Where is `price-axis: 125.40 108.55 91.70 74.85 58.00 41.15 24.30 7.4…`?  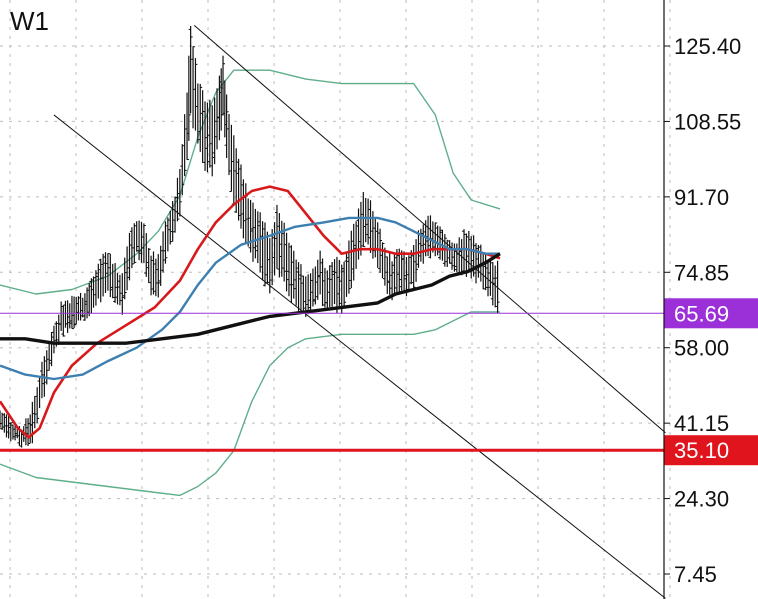
price-axis: 125.40 108.55 91.70 74.85 58.00 41.15 24.30 7.4… is located at coordinates (702, 299).